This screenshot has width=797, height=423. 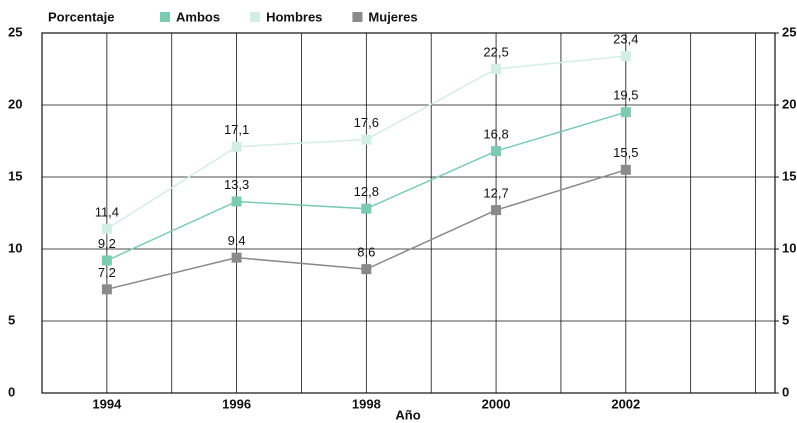 What do you see at coordinates (198, 16) in the screenshot?
I see `legend-label: Ambos` at bounding box center [198, 16].